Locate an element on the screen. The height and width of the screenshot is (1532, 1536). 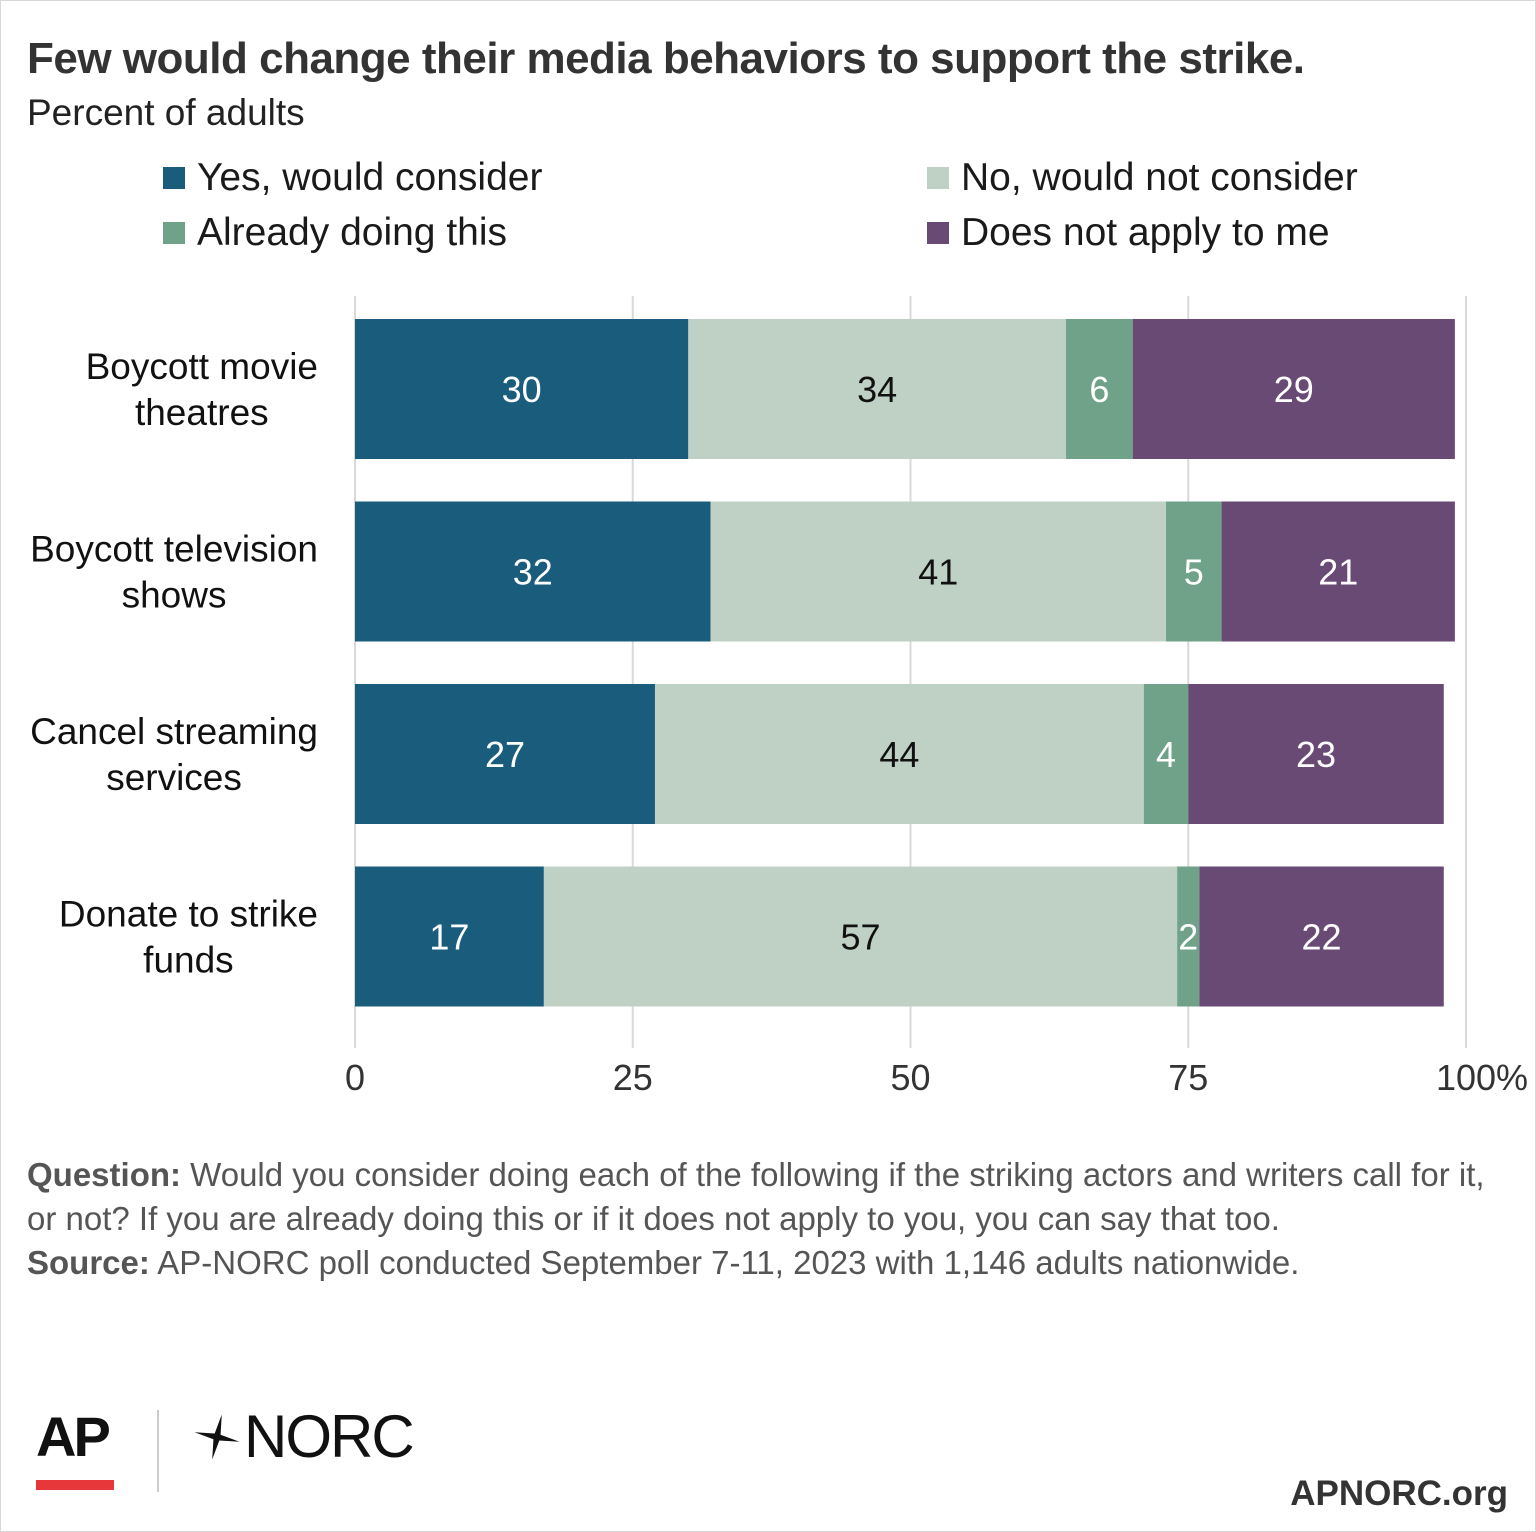
legend-item-already: Already doing this is located at coordinates (335, 233).